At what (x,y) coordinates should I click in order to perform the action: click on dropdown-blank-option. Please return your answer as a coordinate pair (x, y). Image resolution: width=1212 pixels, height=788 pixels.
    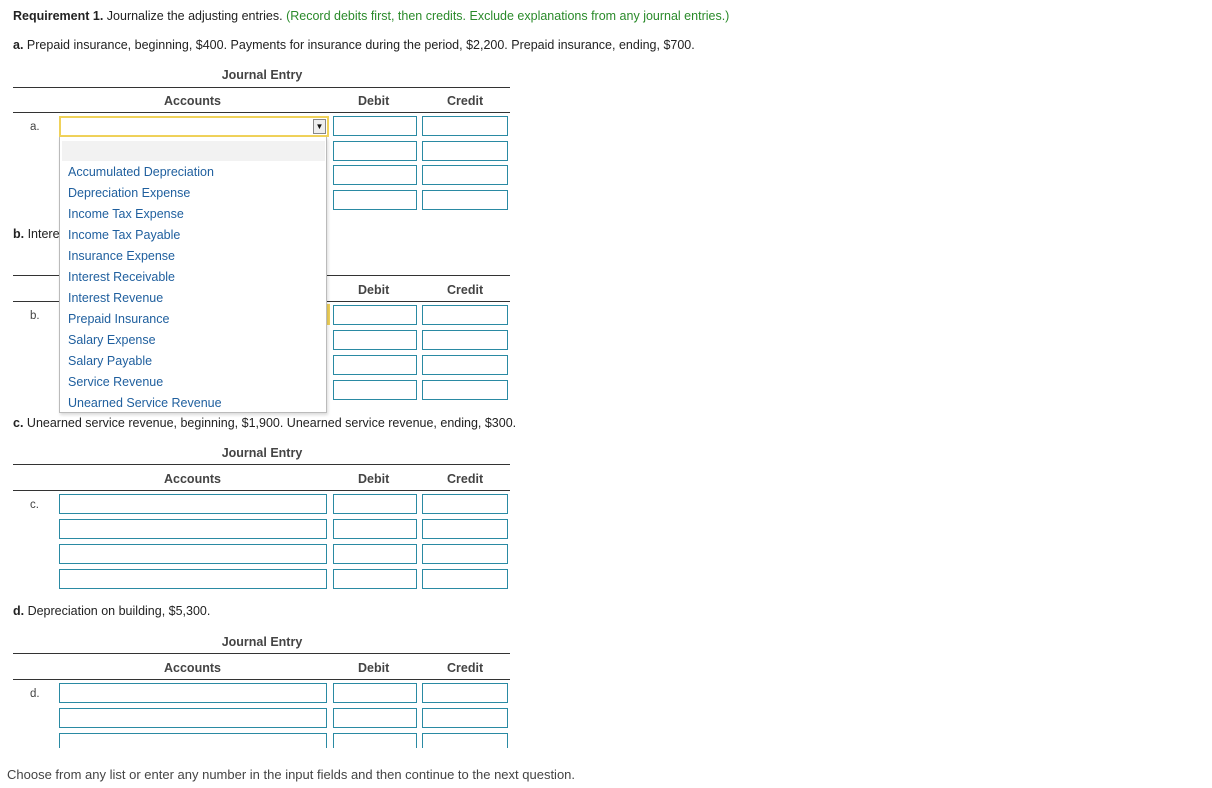
    Looking at the image, I should click on (193, 151).